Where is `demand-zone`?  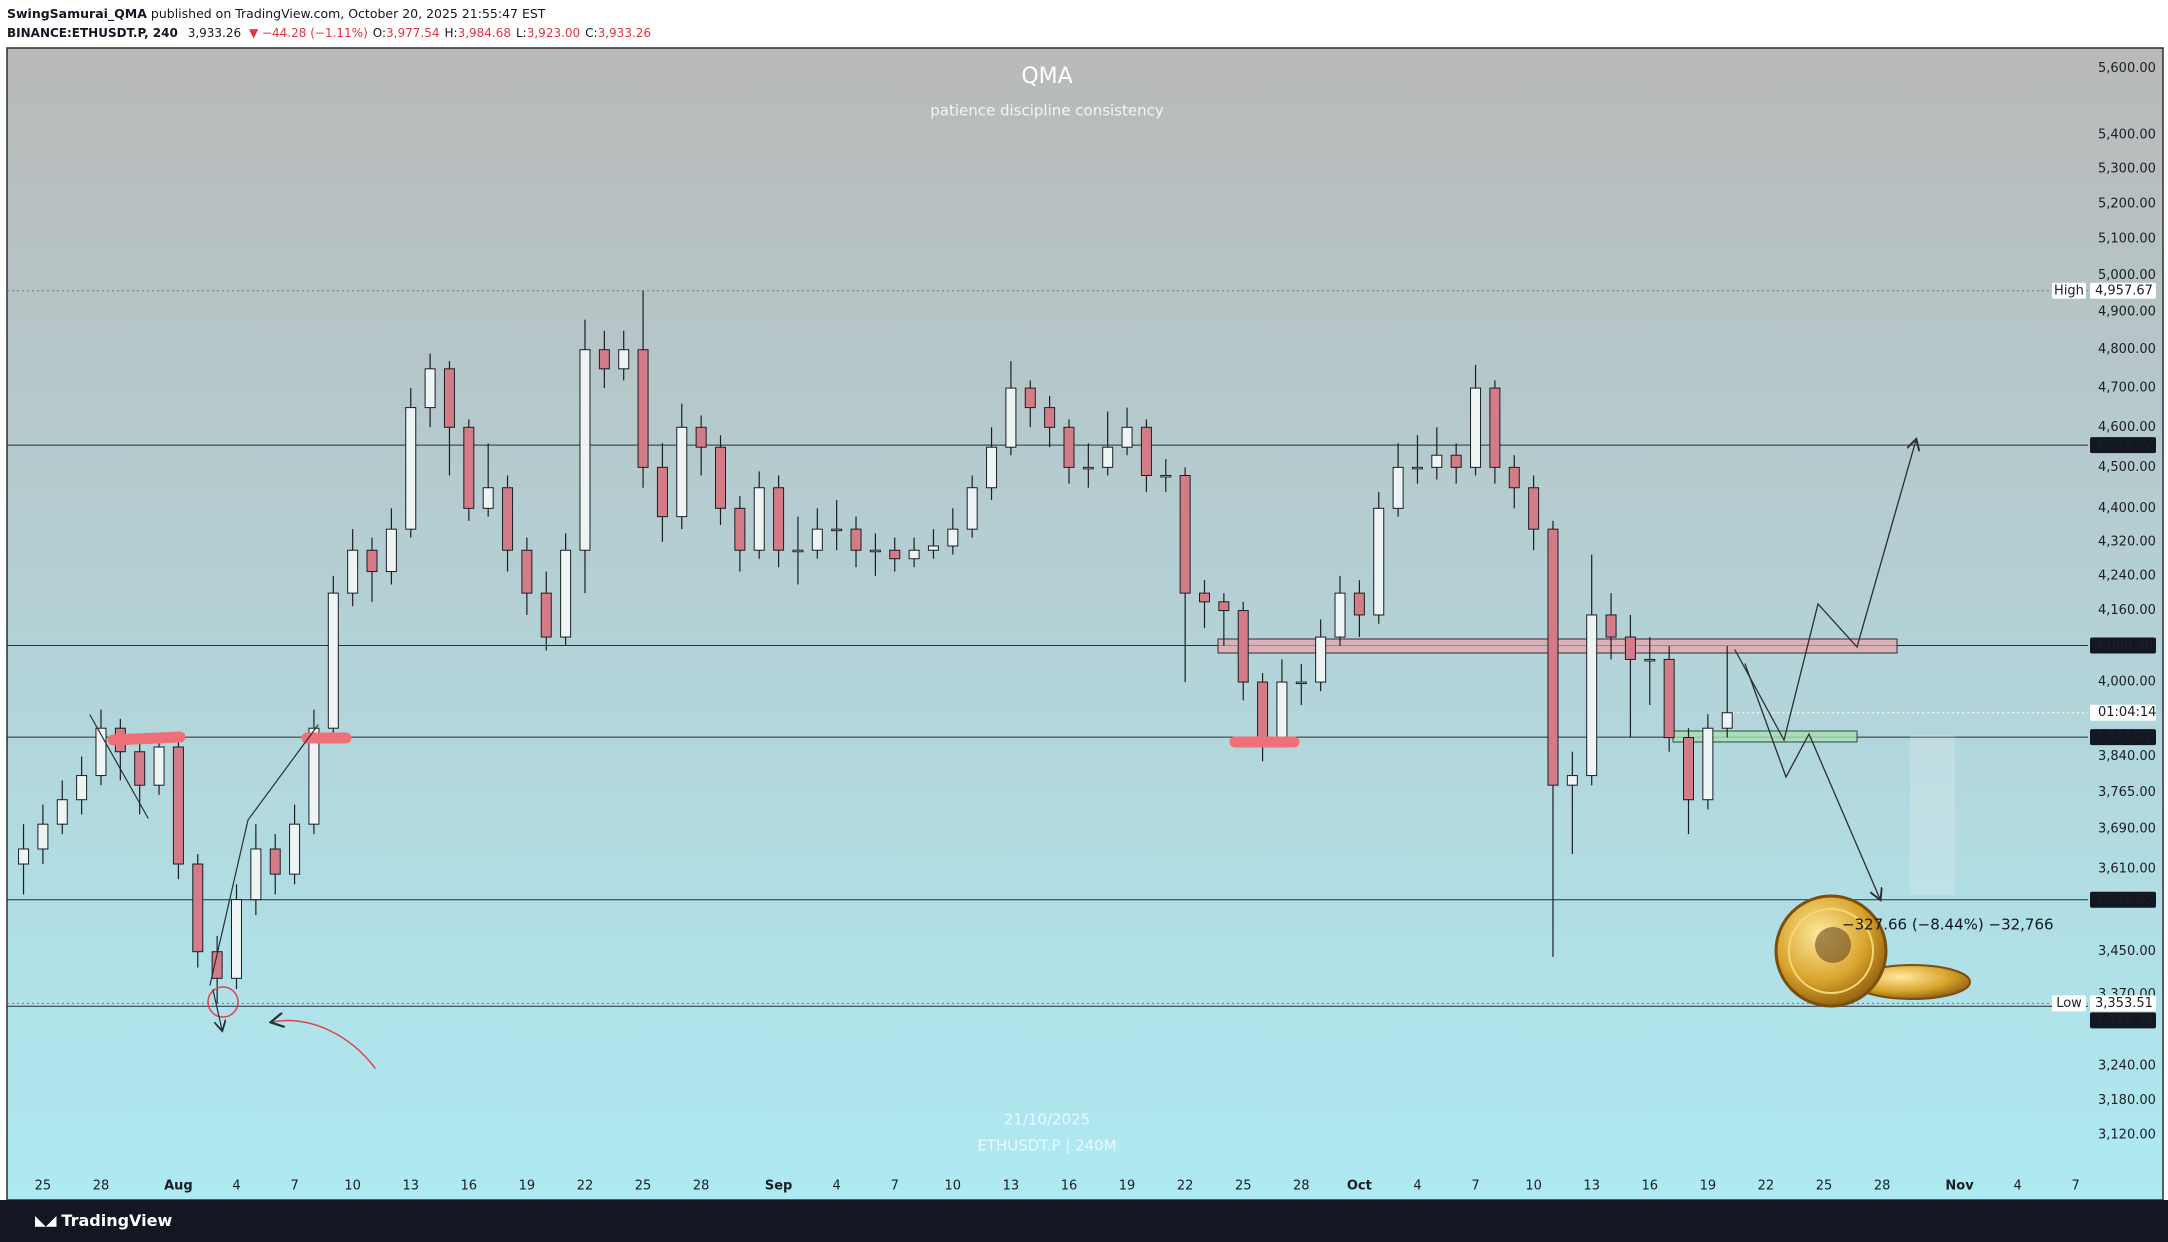
demand-zone is located at coordinates (1765, 736).